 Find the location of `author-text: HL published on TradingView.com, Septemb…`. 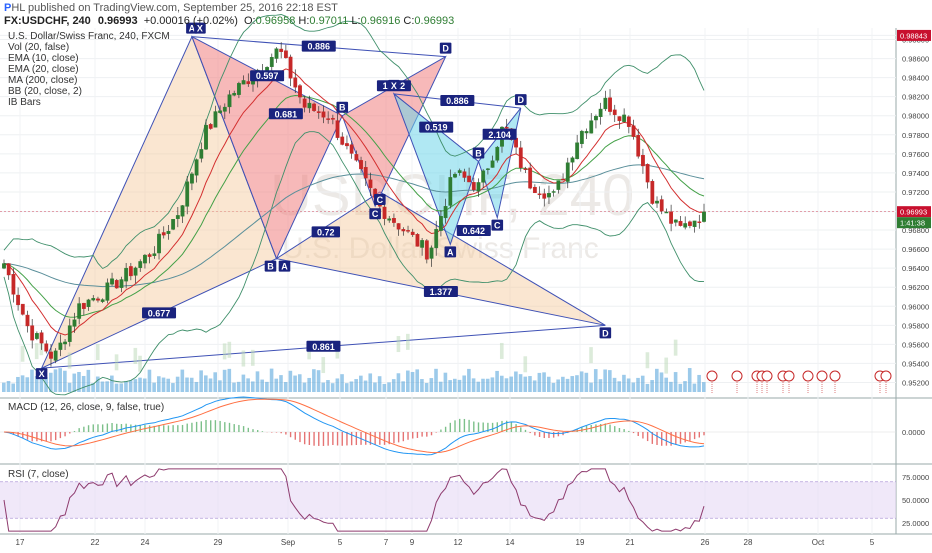

author-text: HL published on TradingView.com, Septemb… is located at coordinates (174, 8).